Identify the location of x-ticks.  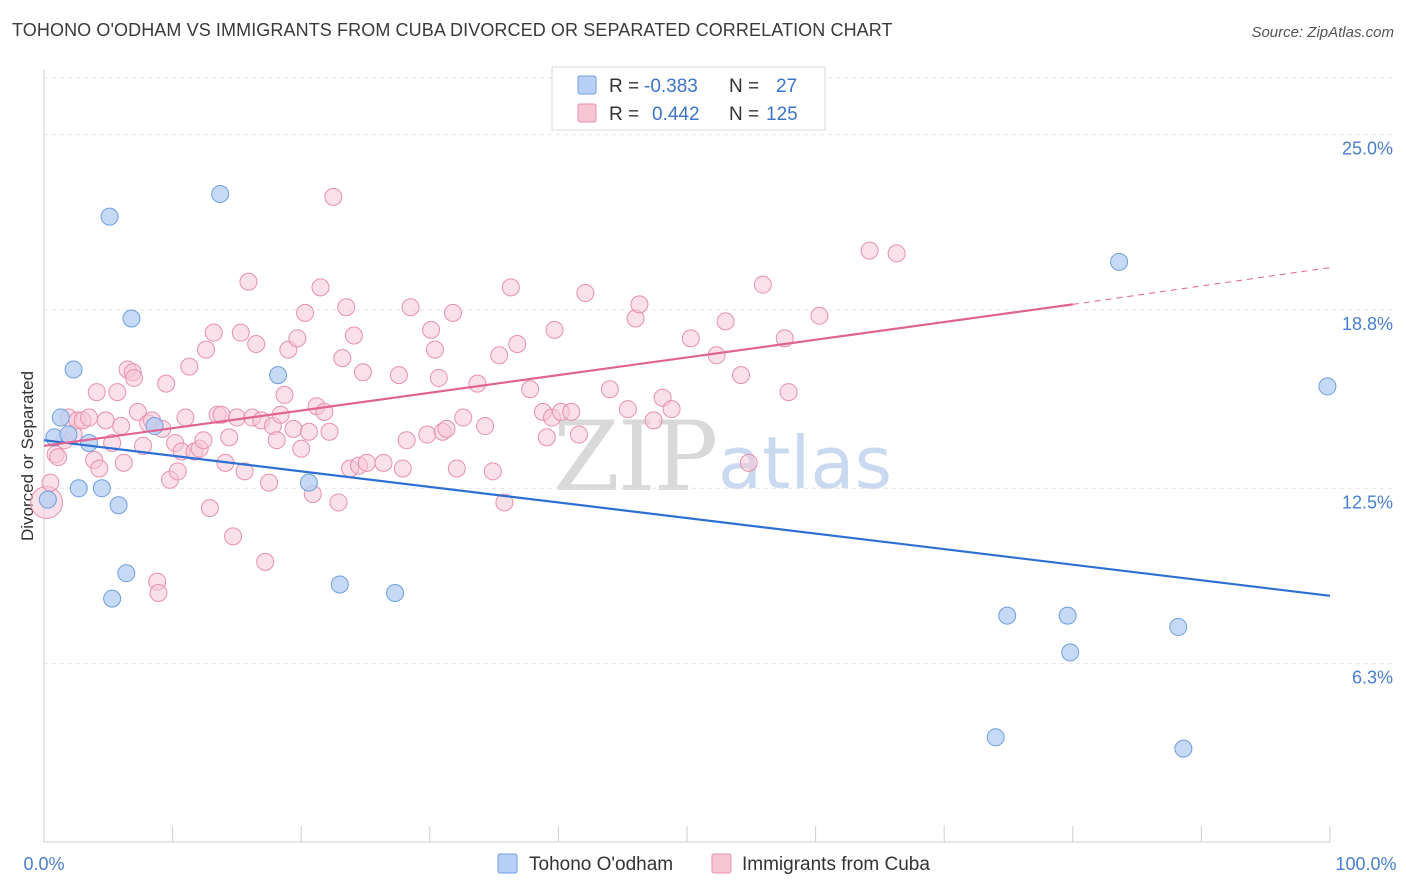
(687, 834).